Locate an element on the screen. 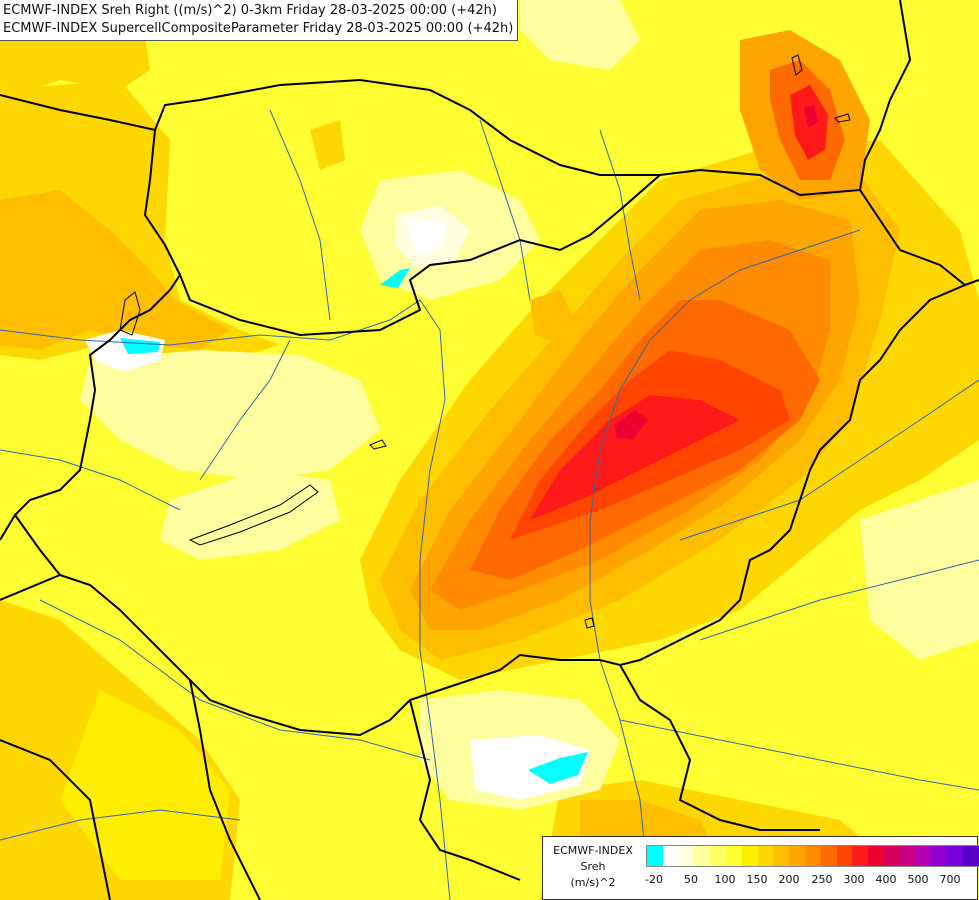 The width and height of the screenshot is (979, 900). legend-tick-label: 100 is located at coordinates (725, 879).